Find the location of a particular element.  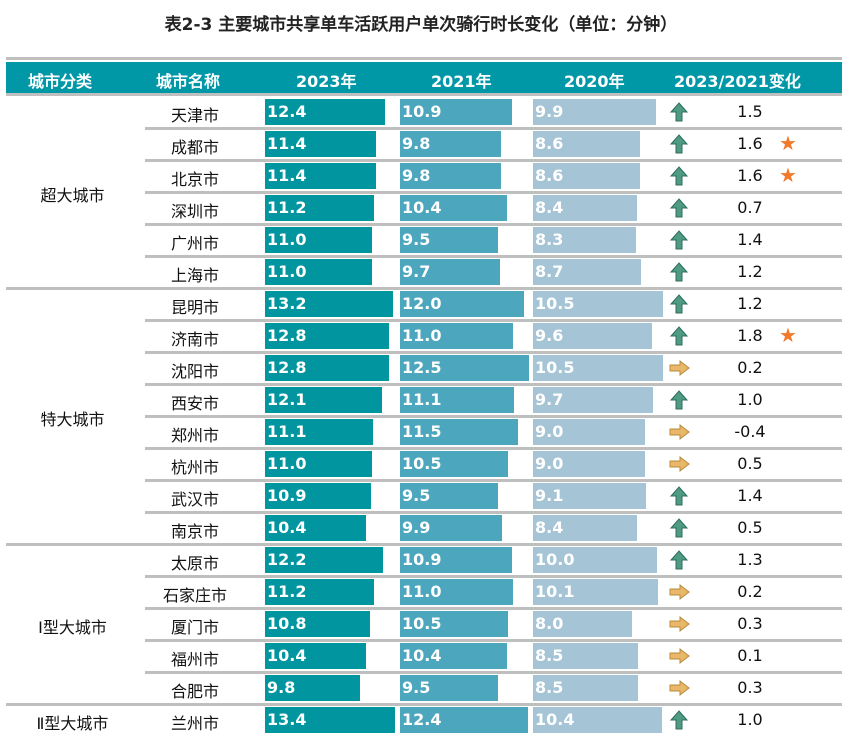

change-value: 0.3 is located at coordinates (750, 623).